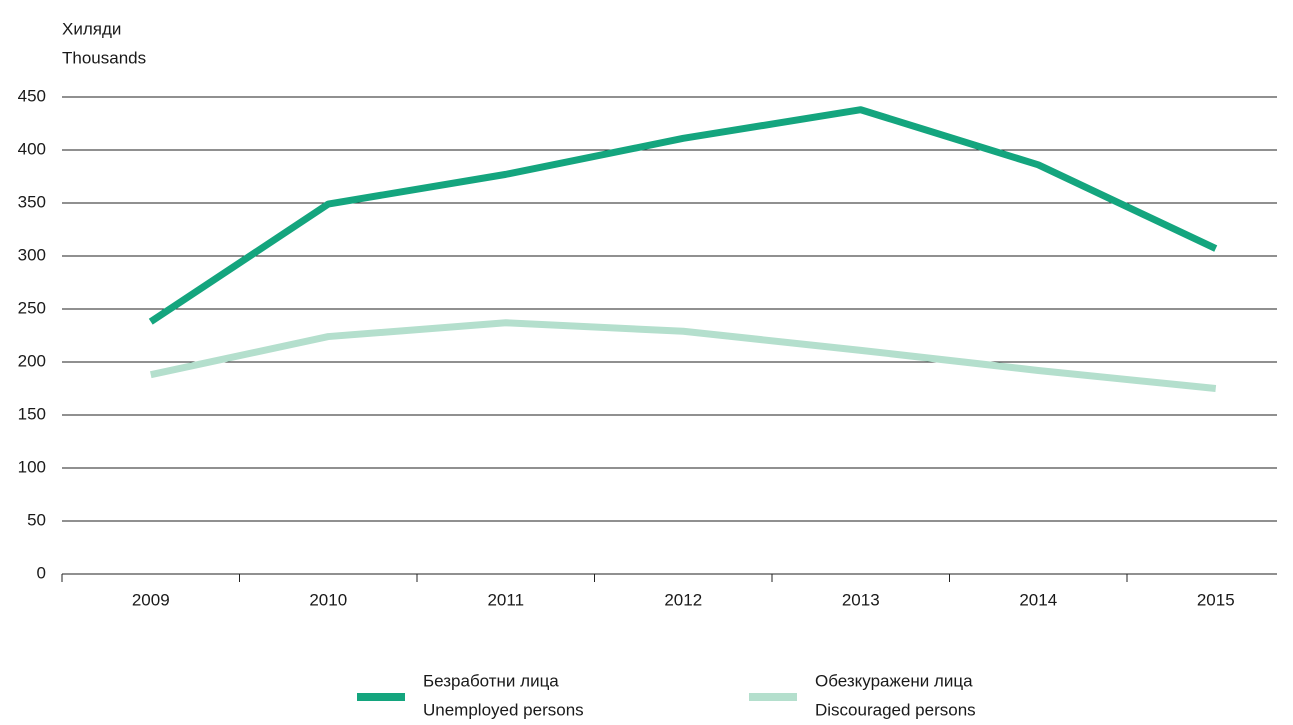  Describe the element at coordinates (895, 709) in the screenshot. I see `legend-label: Discouraged persons` at that location.